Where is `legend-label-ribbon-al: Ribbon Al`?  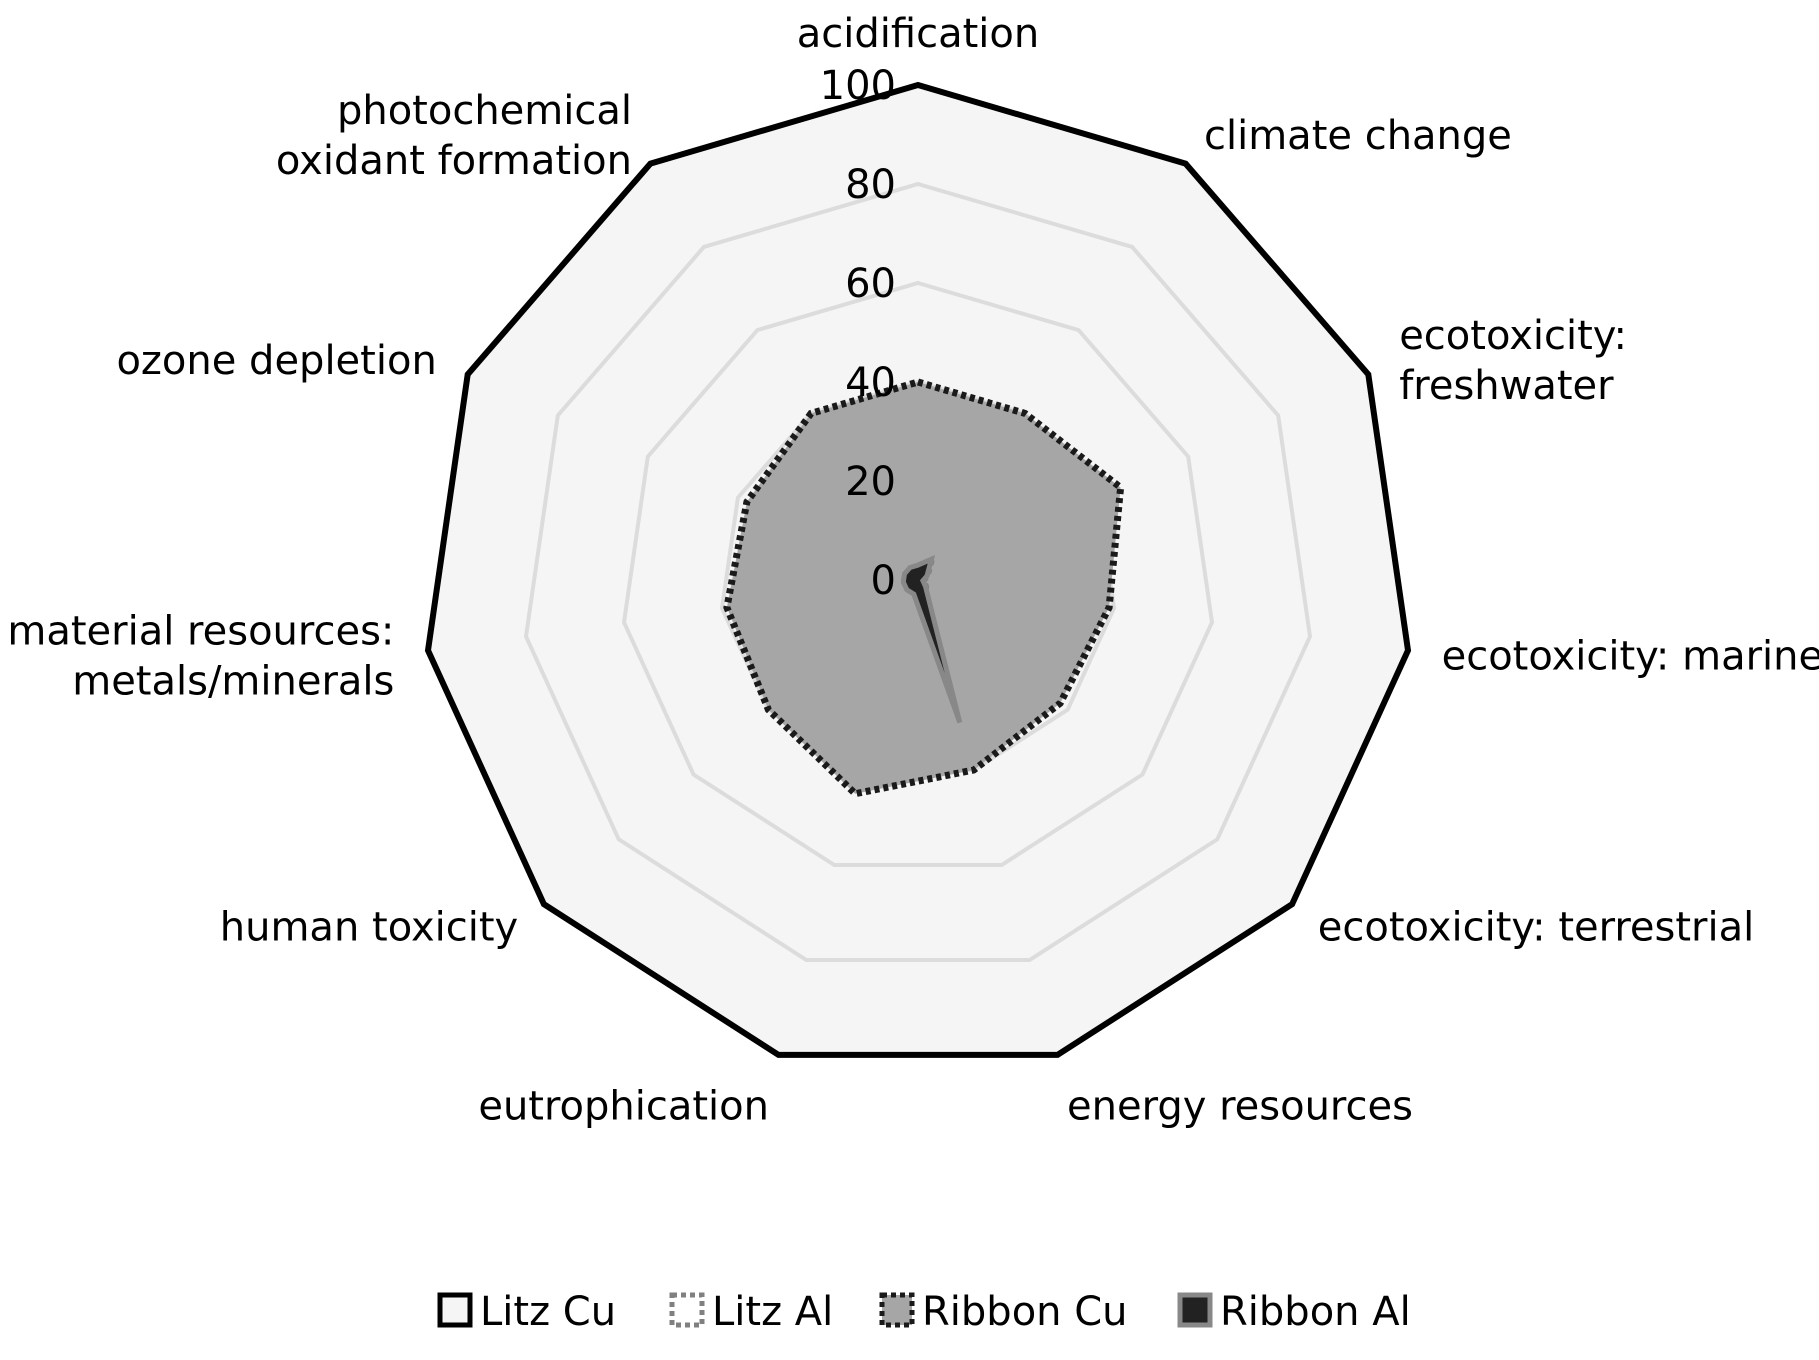
legend-label-ribbon-al: Ribbon Al is located at coordinates (1315, 1312).